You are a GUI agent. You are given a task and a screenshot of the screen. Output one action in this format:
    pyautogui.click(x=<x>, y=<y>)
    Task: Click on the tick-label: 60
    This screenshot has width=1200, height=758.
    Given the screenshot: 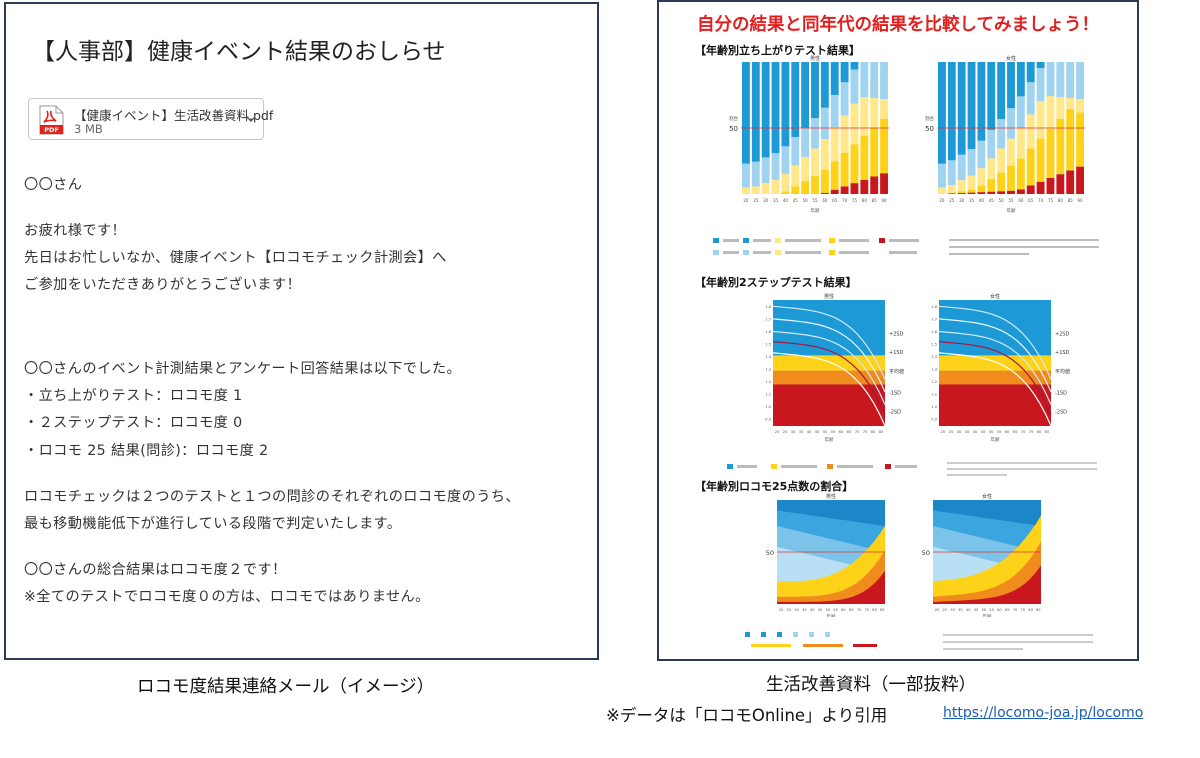 What is the action you would take?
    pyautogui.click(x=1021, y=200)
    